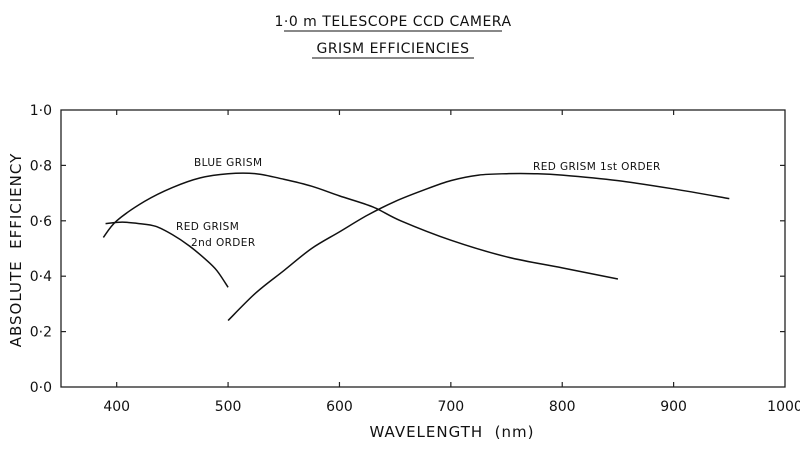 The image size is (800, 450). I want to click on red-grism-2nd-label-line-2: 2nd ORDER, so click(223, 243).